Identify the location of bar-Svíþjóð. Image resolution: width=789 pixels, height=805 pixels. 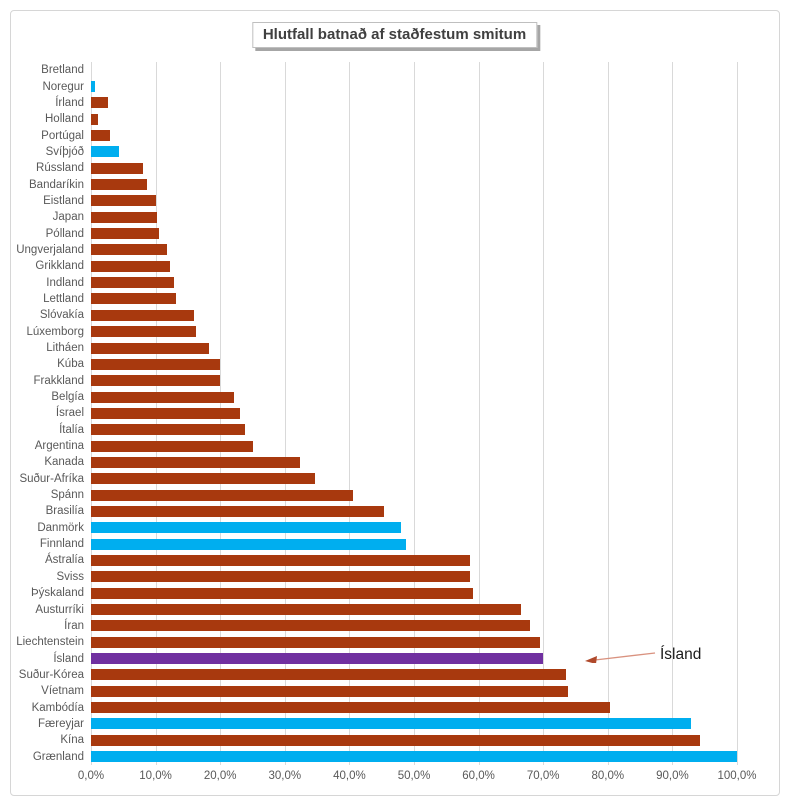
(105, 152).